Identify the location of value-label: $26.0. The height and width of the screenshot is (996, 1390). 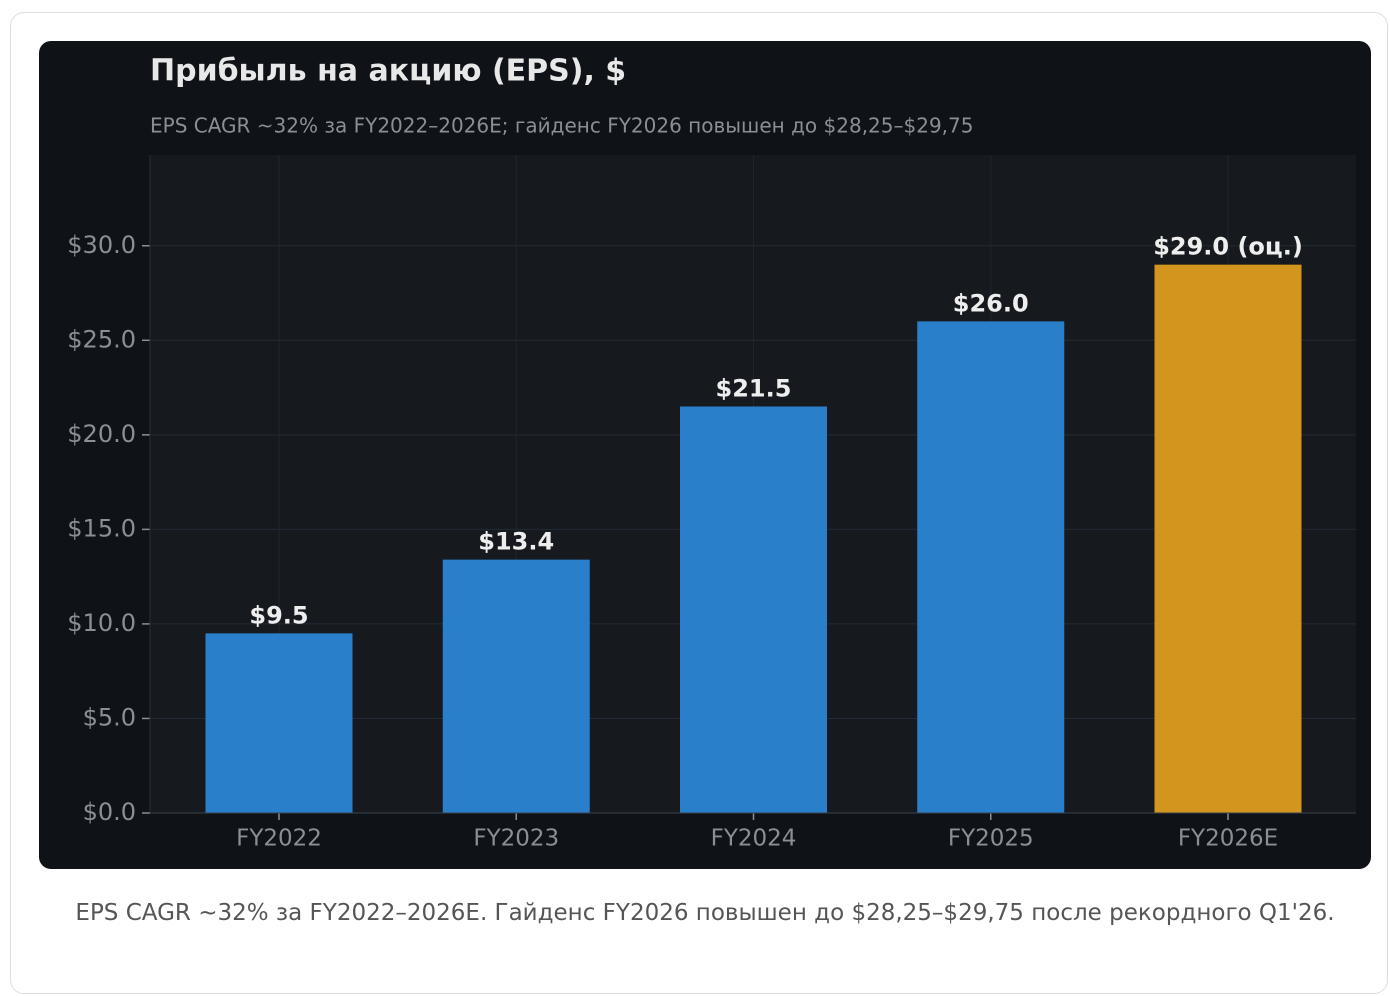
(991, 303).